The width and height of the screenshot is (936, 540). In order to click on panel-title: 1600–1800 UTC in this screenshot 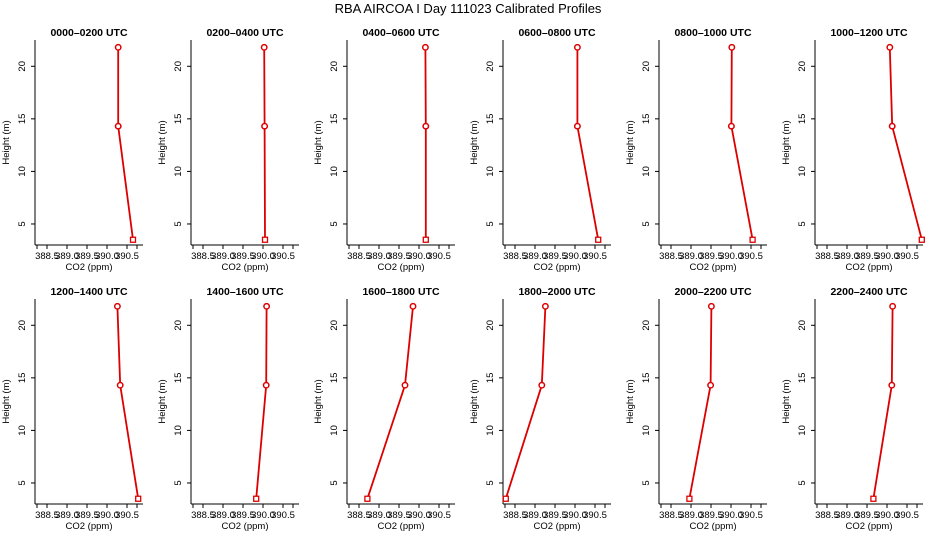, I will do `click(400, 292)`.